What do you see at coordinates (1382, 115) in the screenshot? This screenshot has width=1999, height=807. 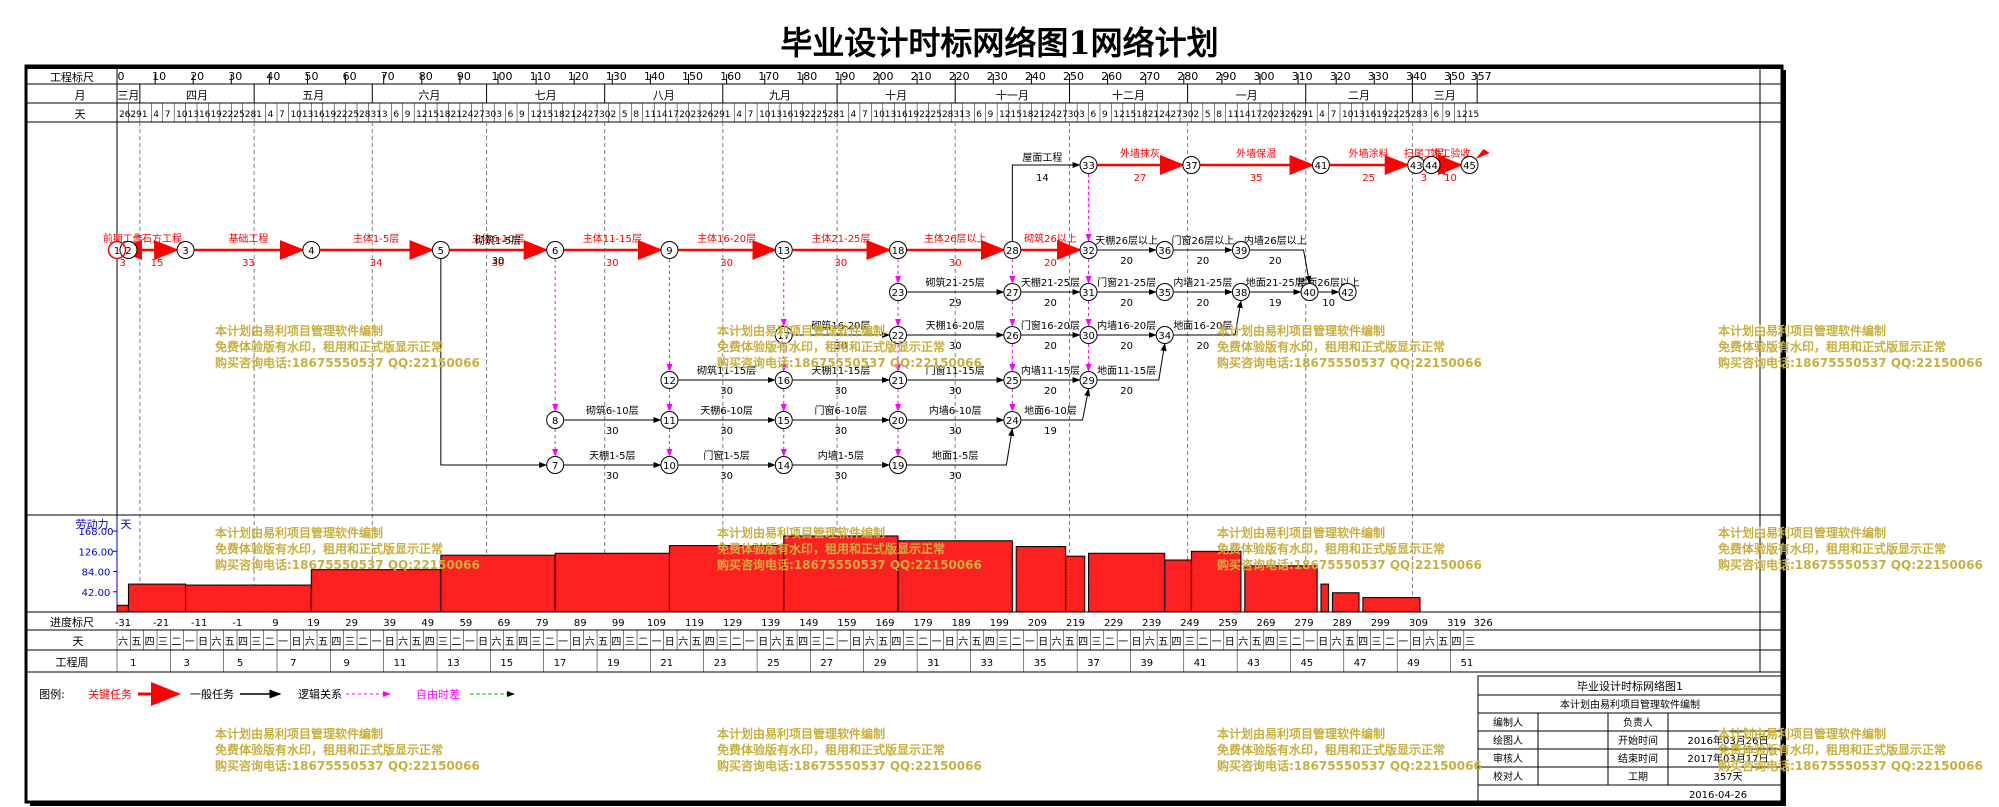 I see `day-number: 19` at bounding box center [1382, 115].